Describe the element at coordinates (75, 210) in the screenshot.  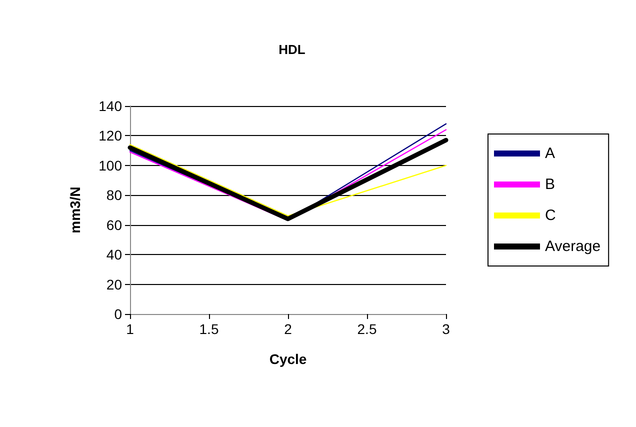
I see `y-axis-title: mm3/N` at that location.